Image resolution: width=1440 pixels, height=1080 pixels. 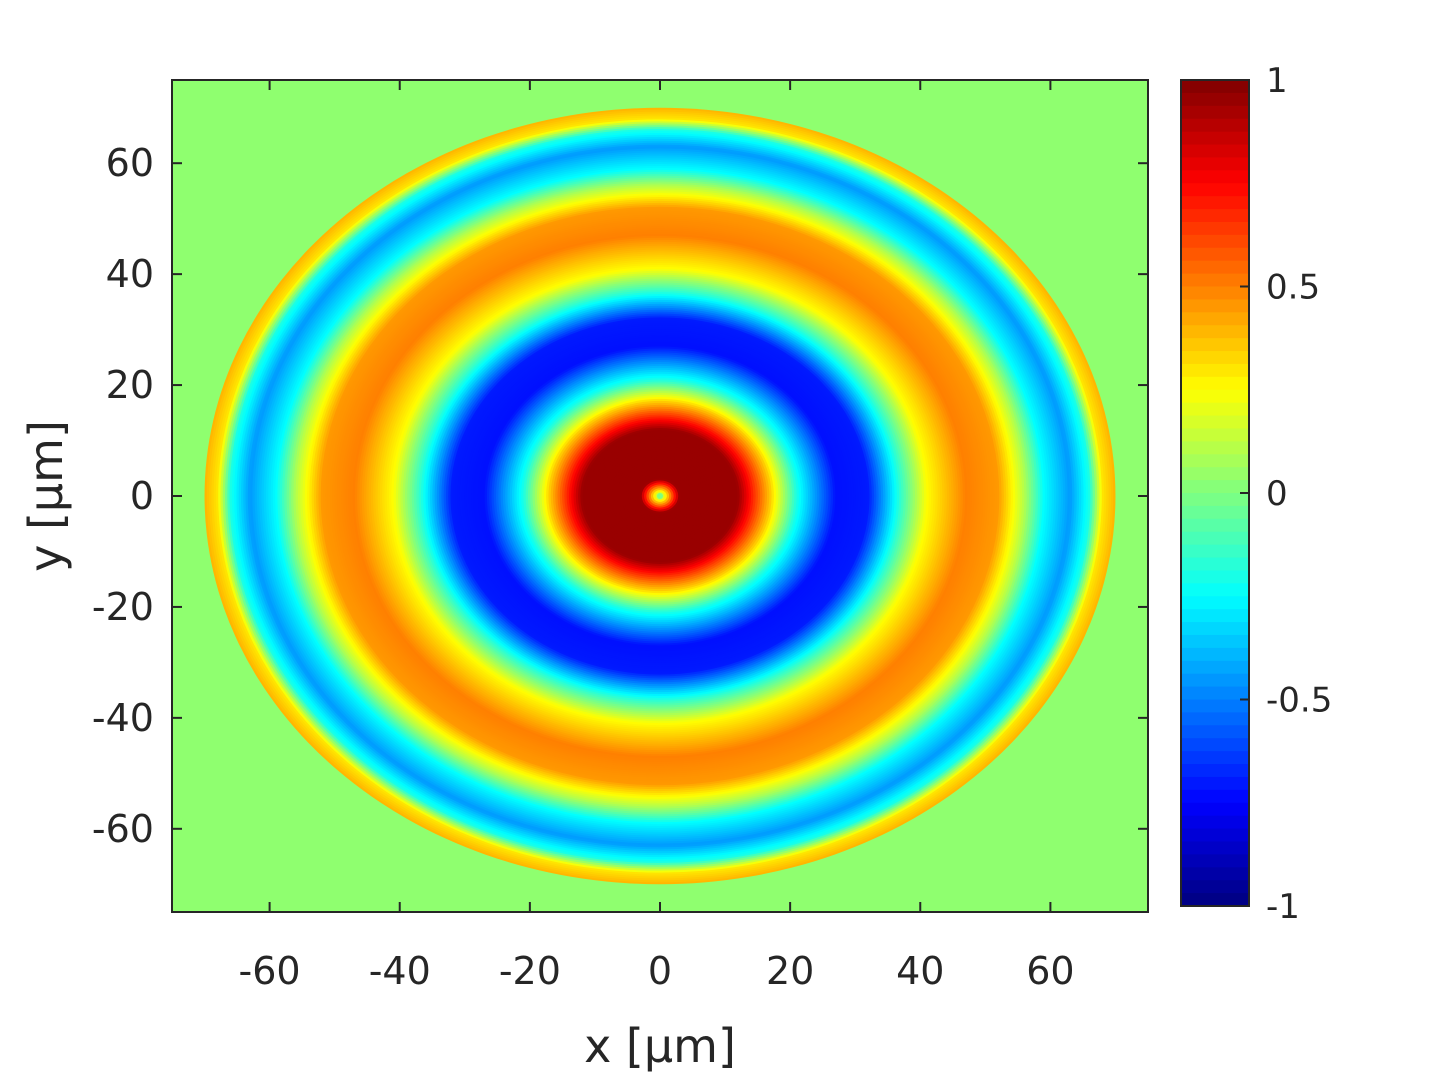 What do you see at coordinates (530, 971) in the screenshot?
I see `x-tick-label: -20` at bounding box center [530, 971].